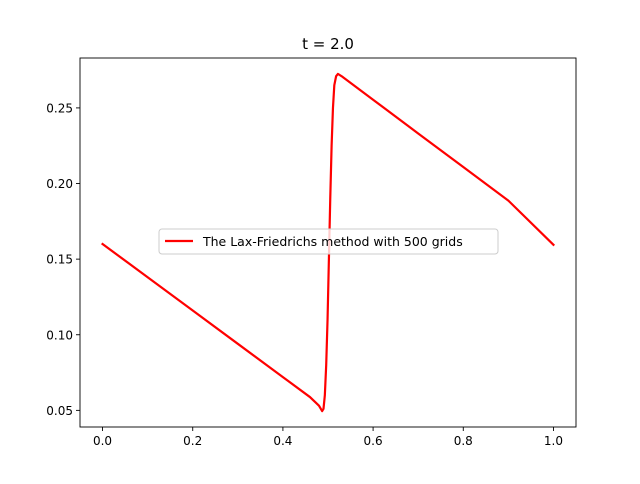 This screenshot has width=640, height=484. I want to click on chart-title: t = 2.0, so click(328, 44).